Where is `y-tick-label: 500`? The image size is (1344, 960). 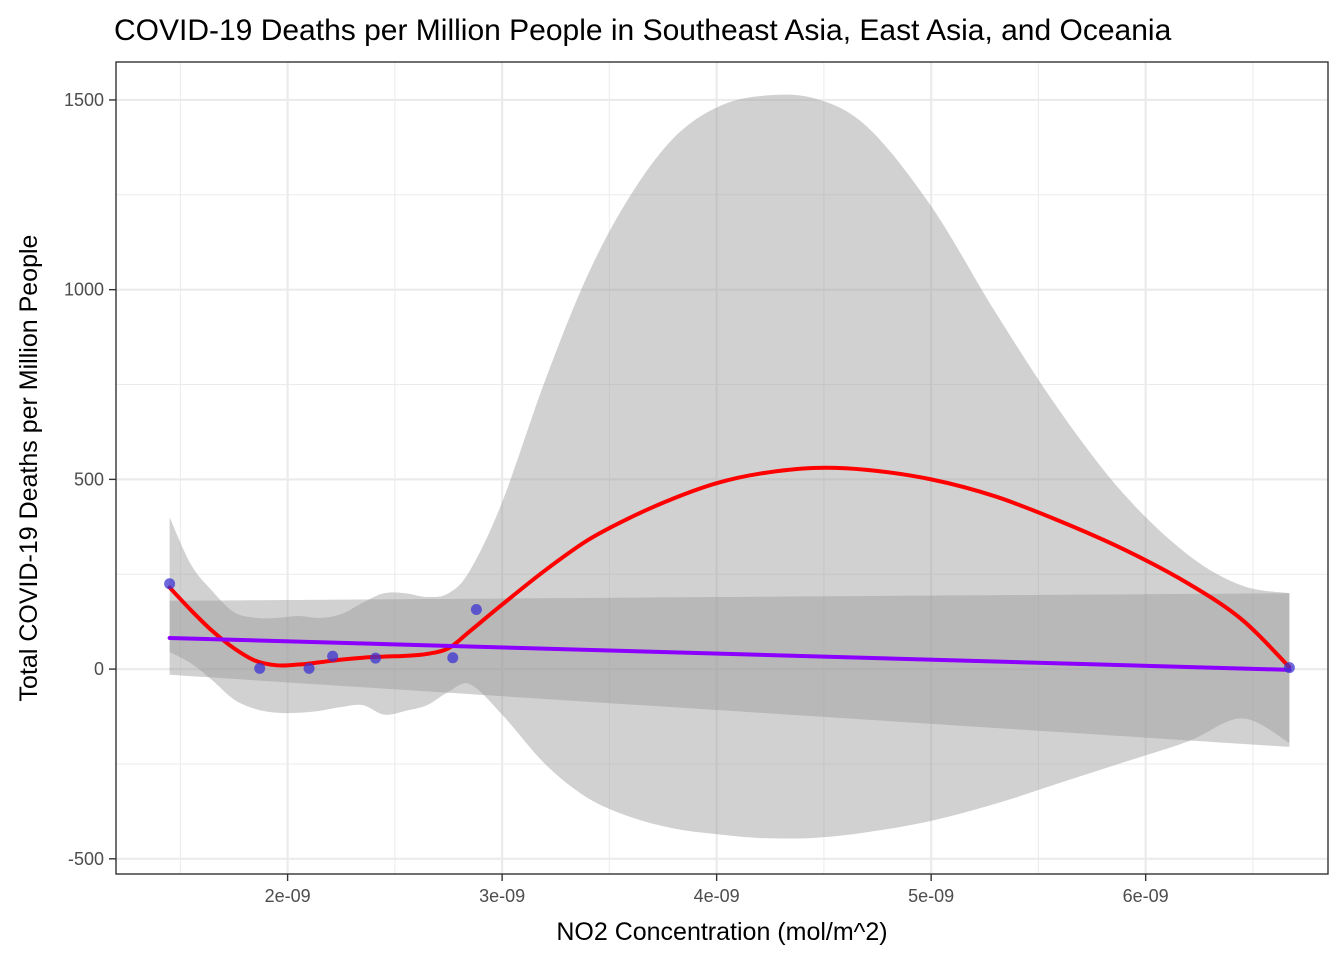 y-tick-label: 500 is located at coordinates (89, 479).